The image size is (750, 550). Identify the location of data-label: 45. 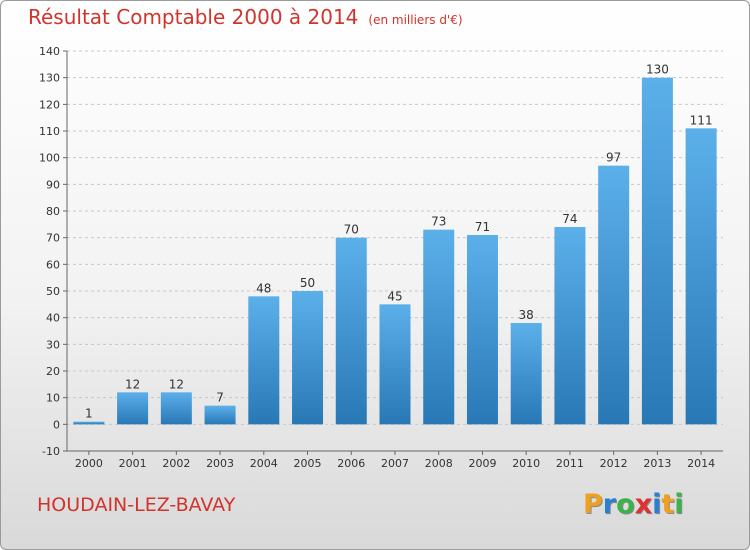
(394, 296).